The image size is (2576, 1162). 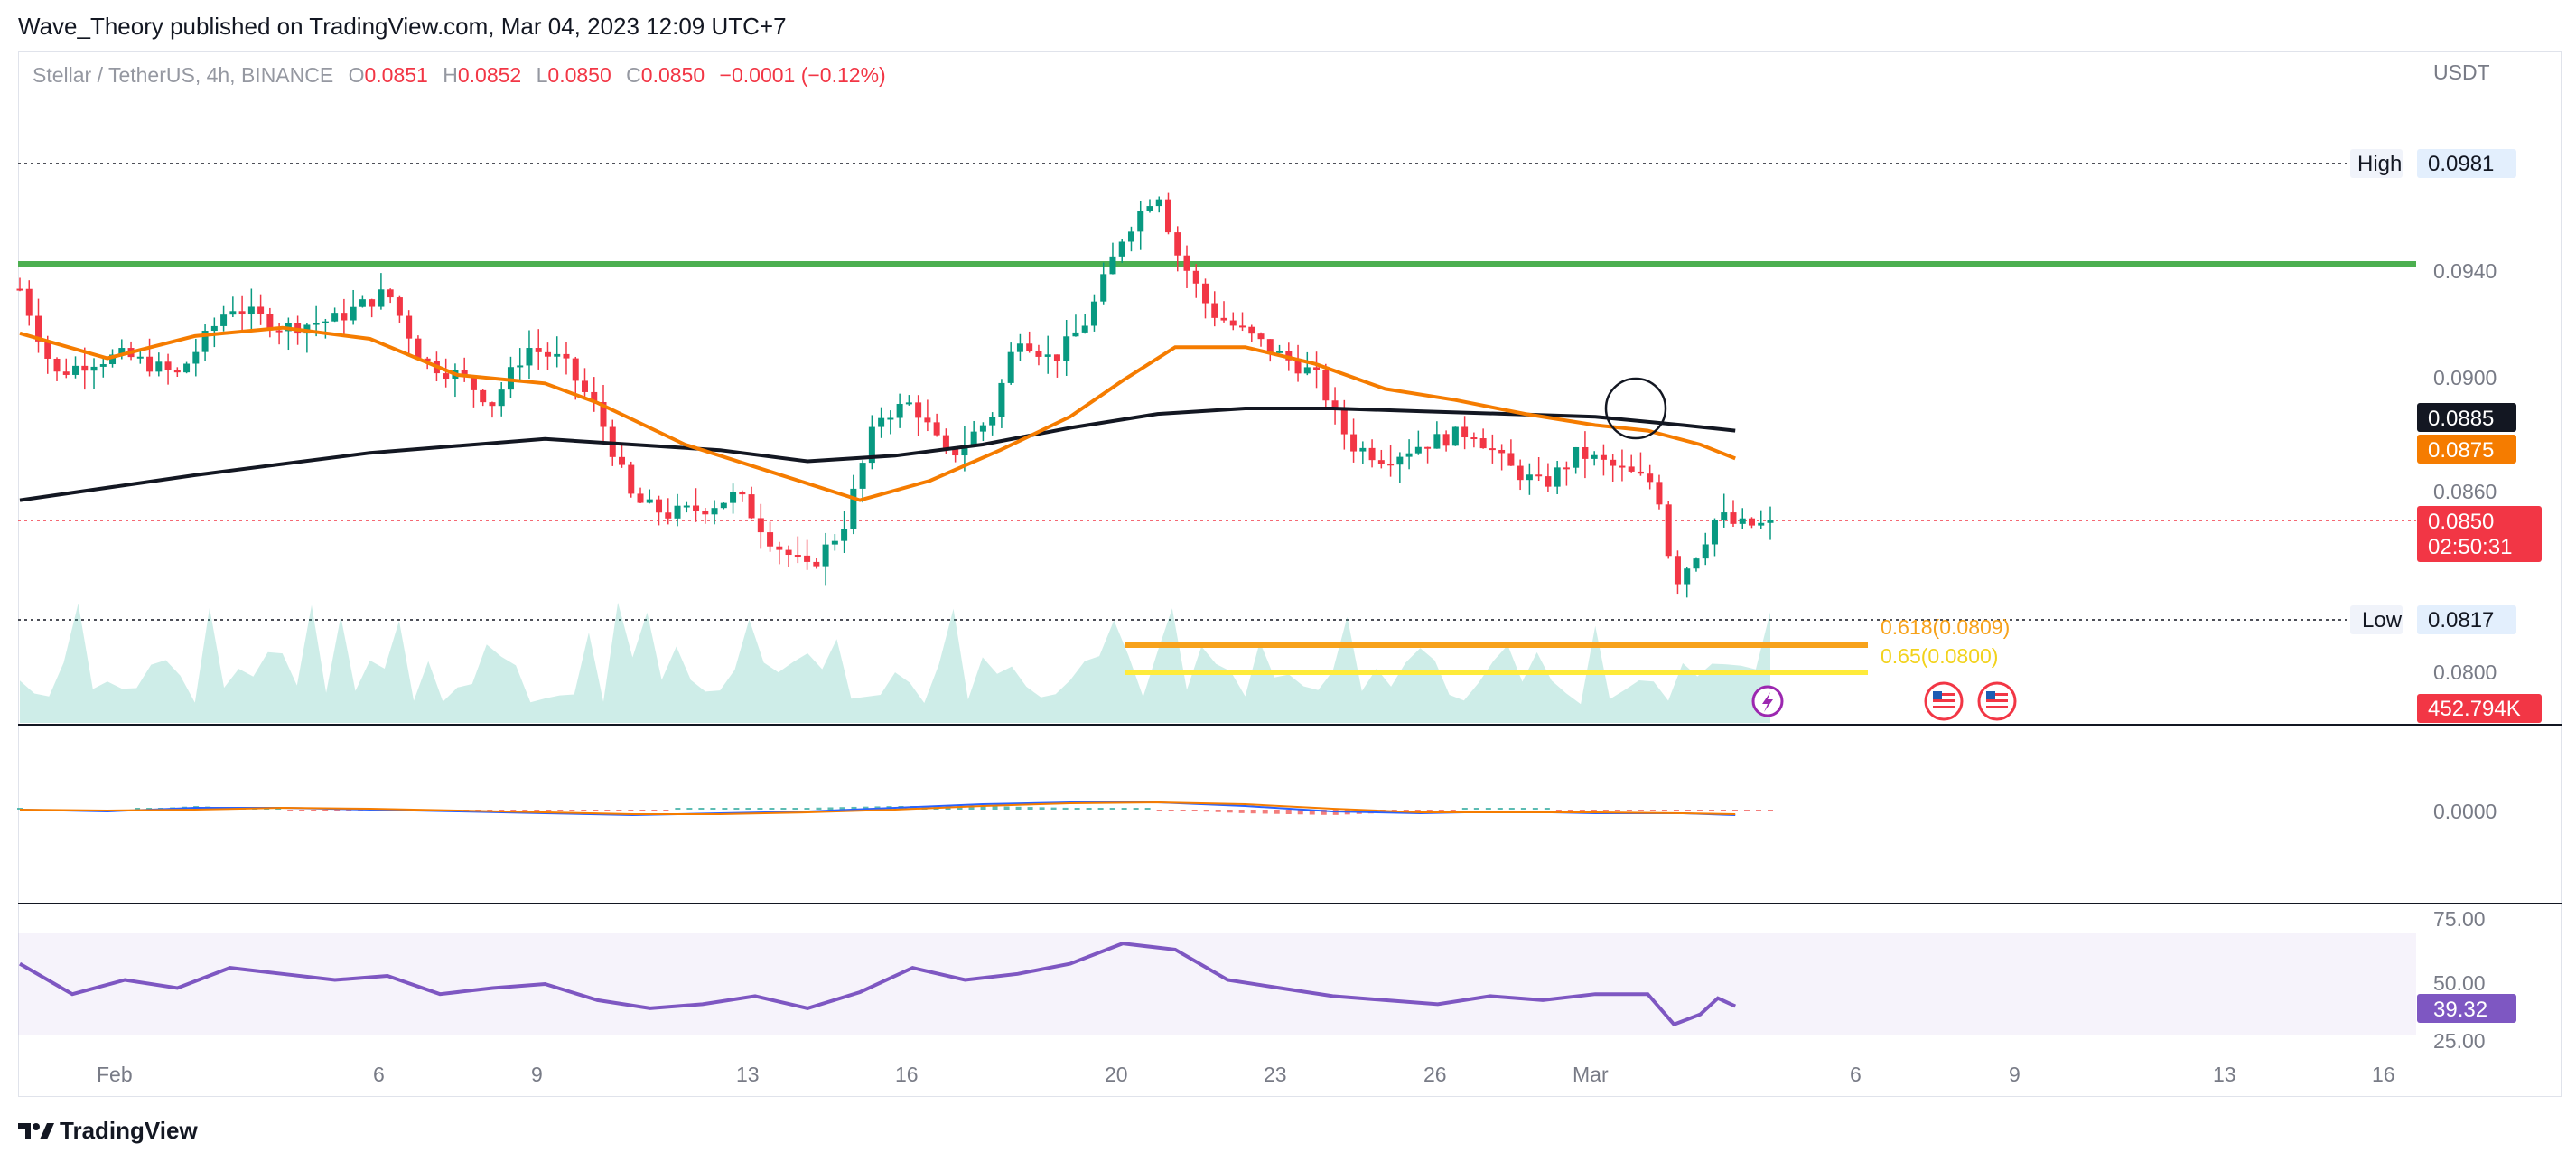 I want to click on time-tick: Feb, so click(x=115, y=1074).